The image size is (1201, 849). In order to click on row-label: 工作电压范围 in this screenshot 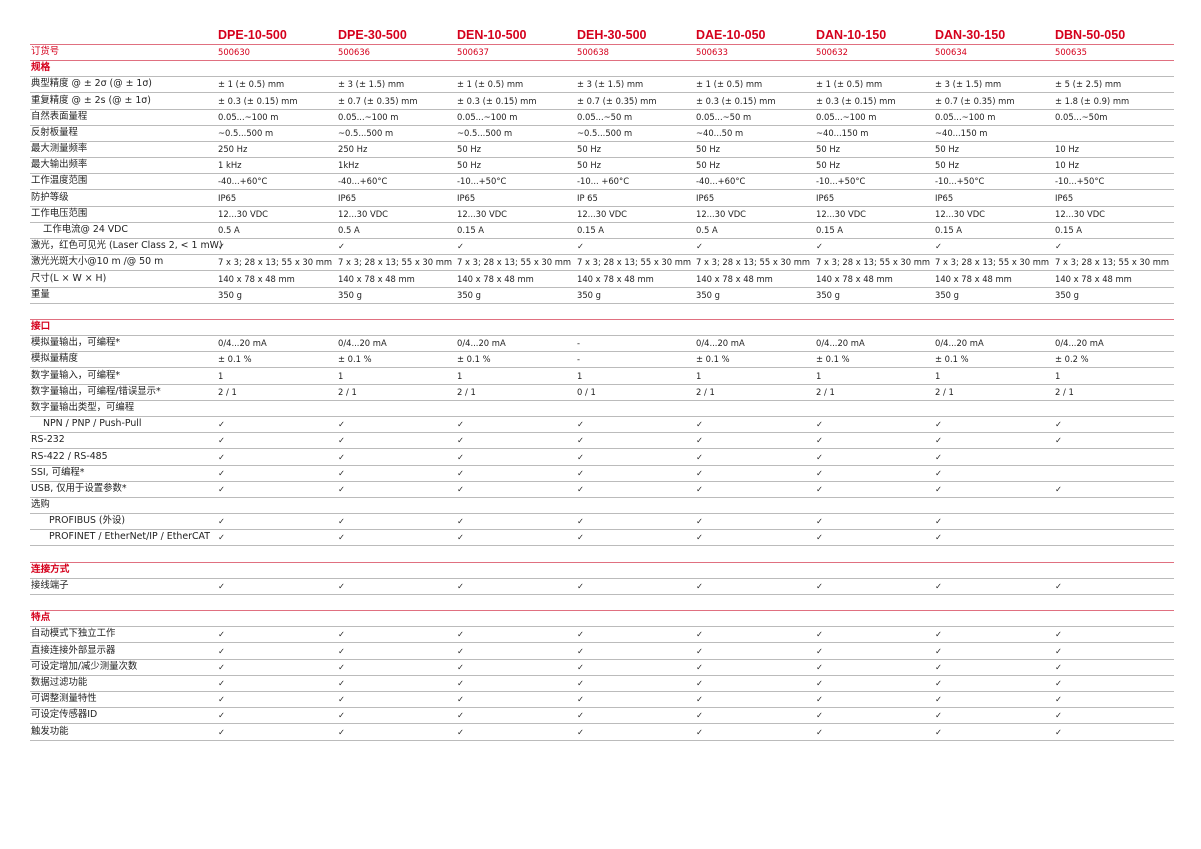, I will do `click(59, 213)`.